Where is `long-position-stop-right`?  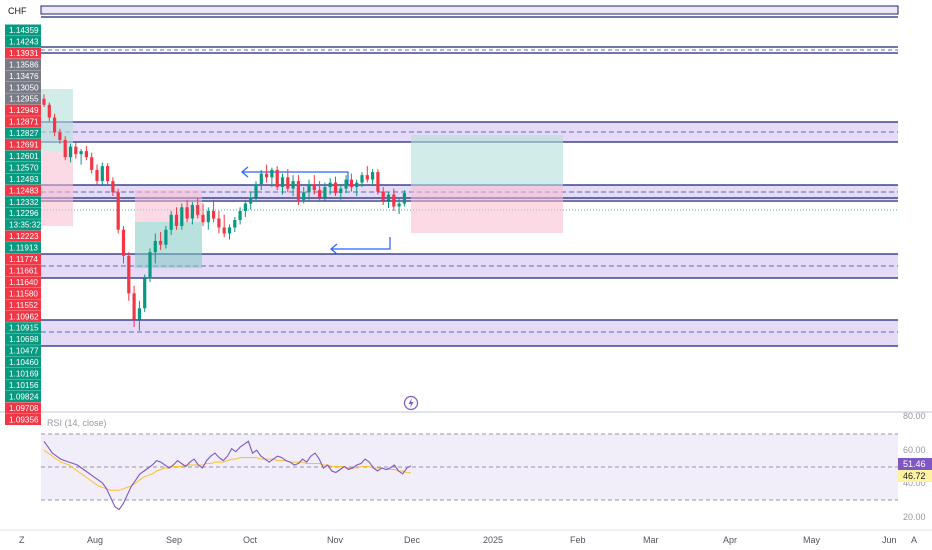
long-position-stop-right is located at coordinates (487, 209).